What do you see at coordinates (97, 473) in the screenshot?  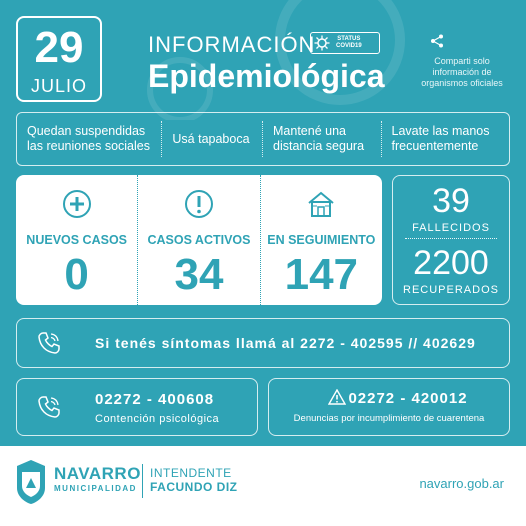 I see `brand-name: NAVARRO` at bounding box center [97, 473].